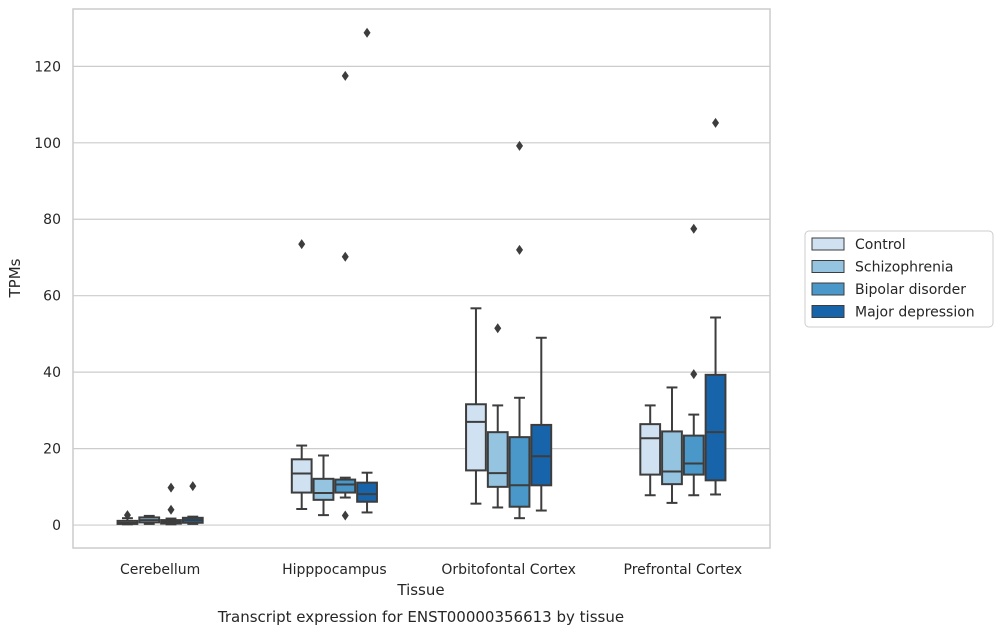 The height and width of the screenshot is (634, 1002). What do you see at coordinates (683, 570) in the screenshot?
I see `x-tick-label: Prefrontal Cortex` at bounding box center [683, 570].